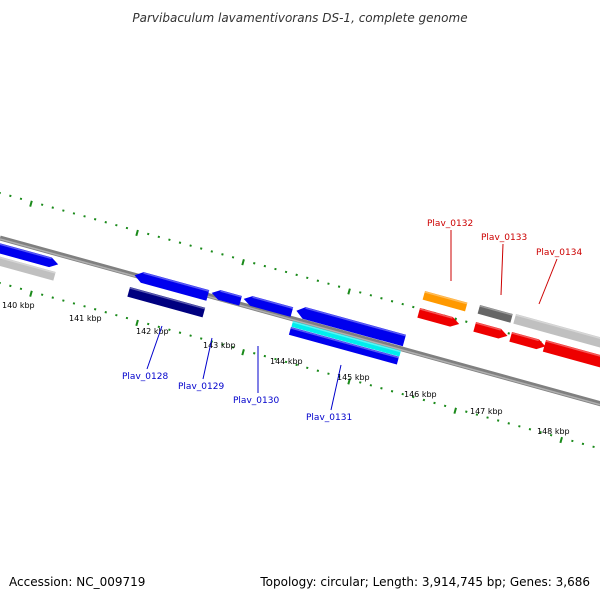 Image resolution: width=600 pixels, height=600 pixels. Describe the element at coordinates (504, 238) in the screenshot. I see `gene-label: Plav_0133` at that location.